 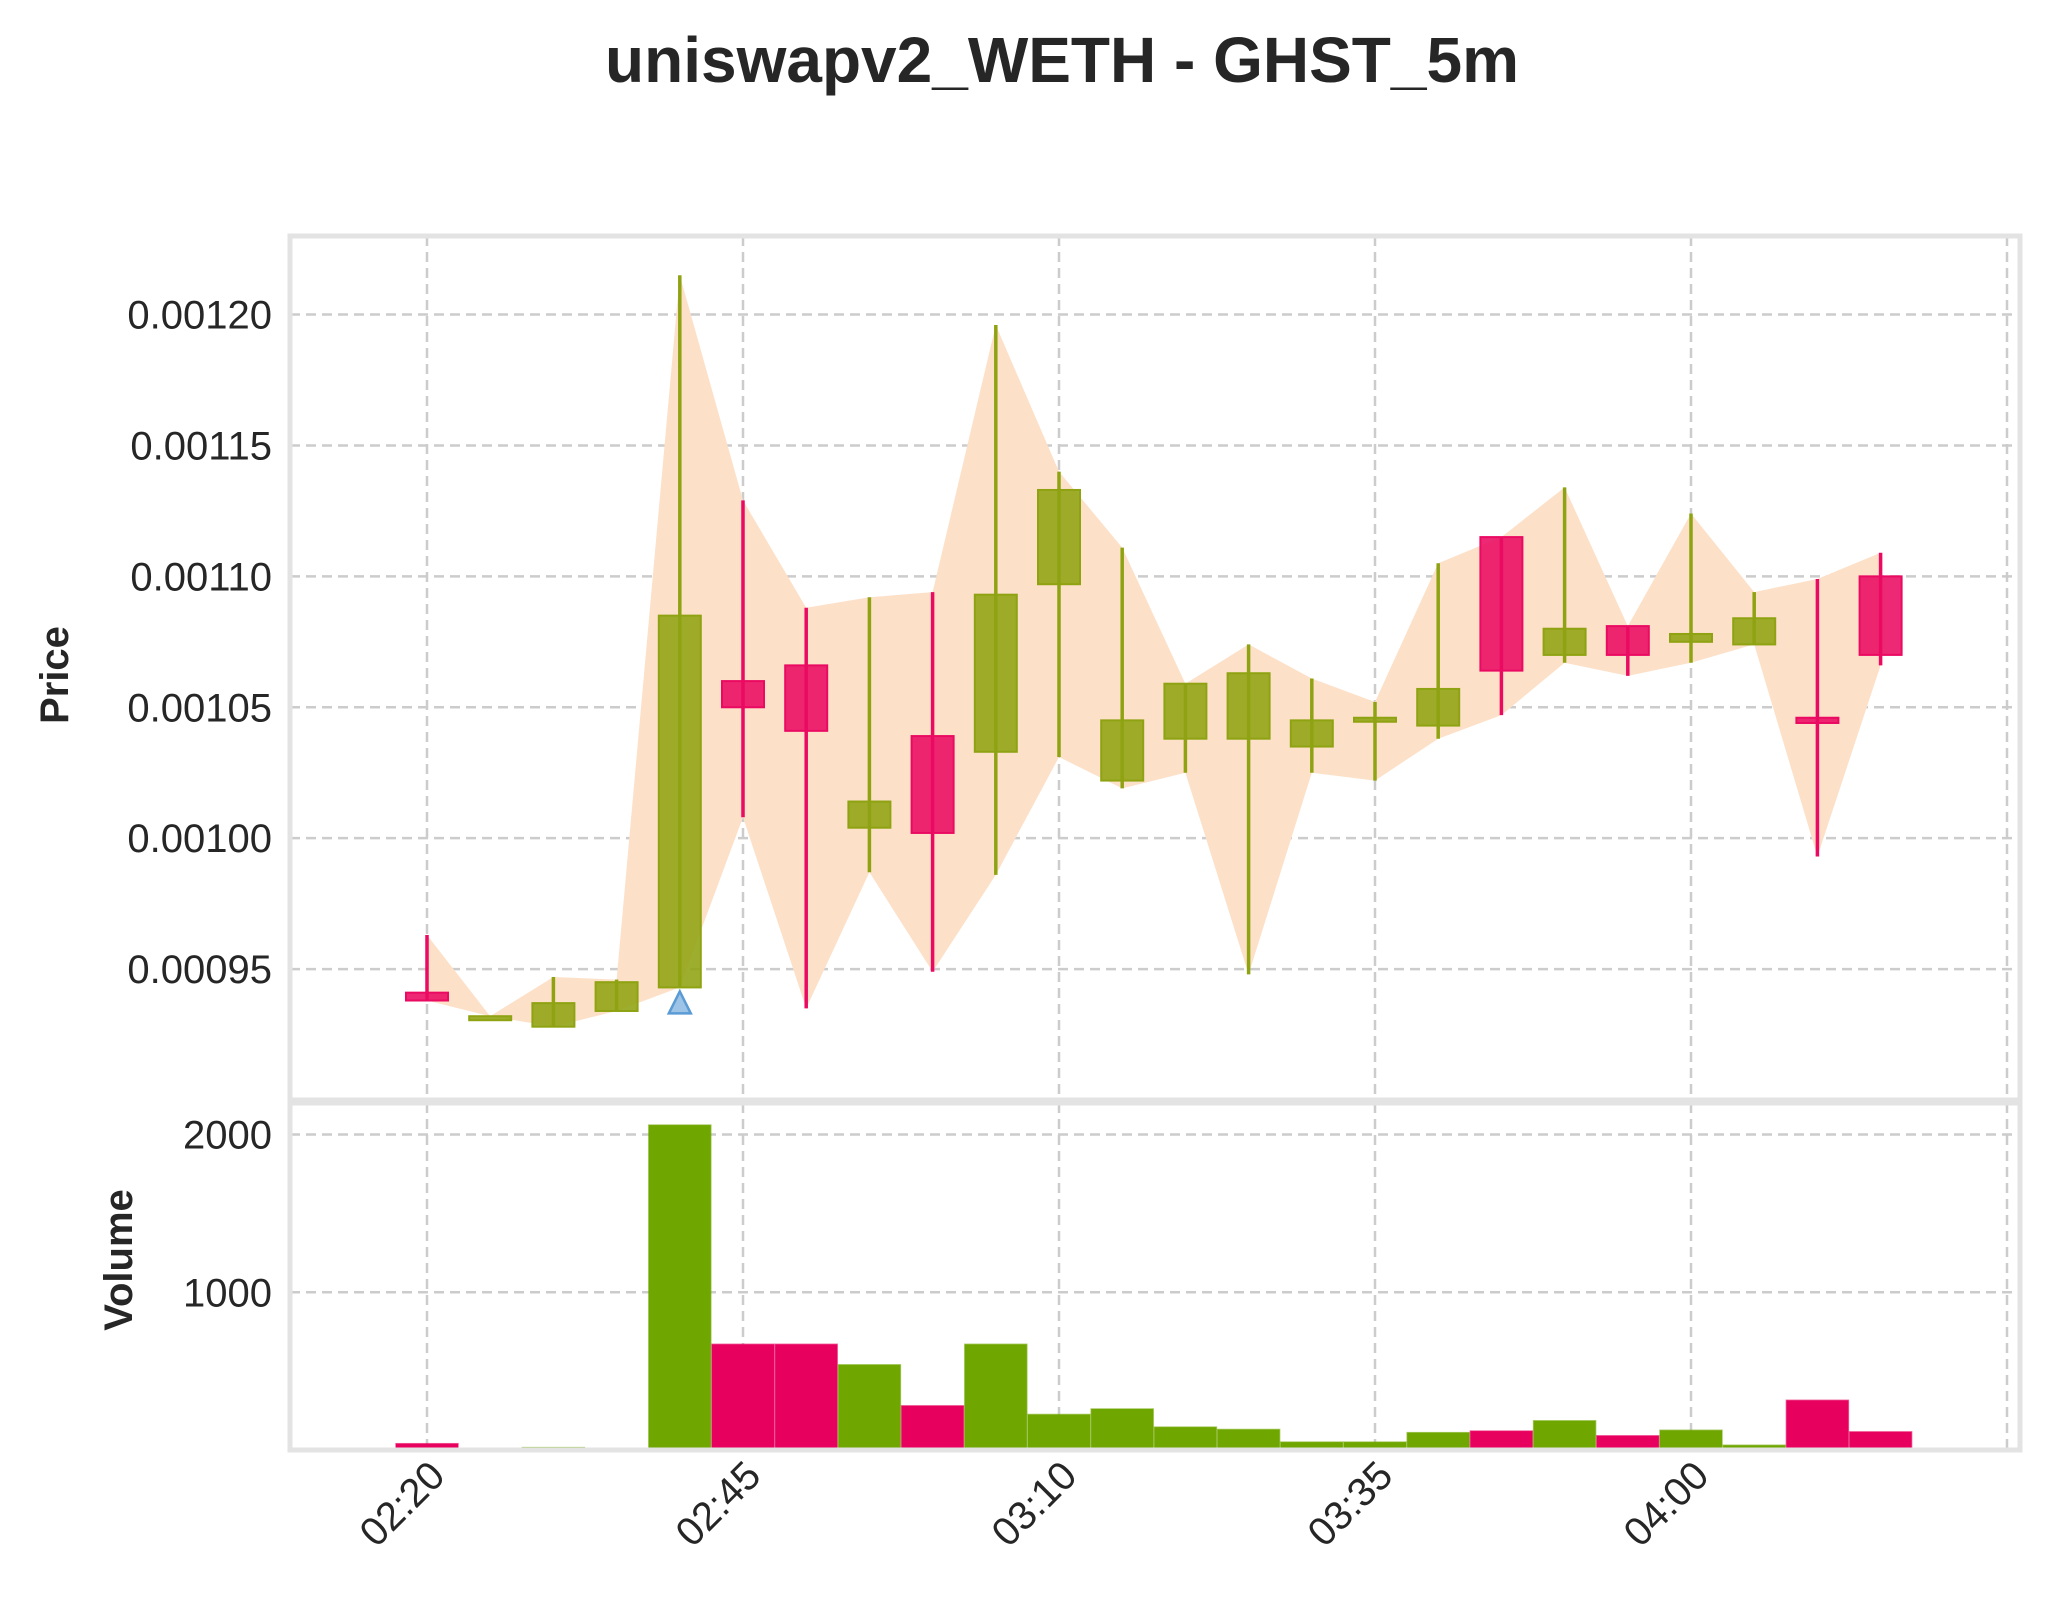 What do you see at coordinates (199, 970) in the screenshot?
I see `price-y-tick-label: 0.00095` at bounding box center [199, 970].